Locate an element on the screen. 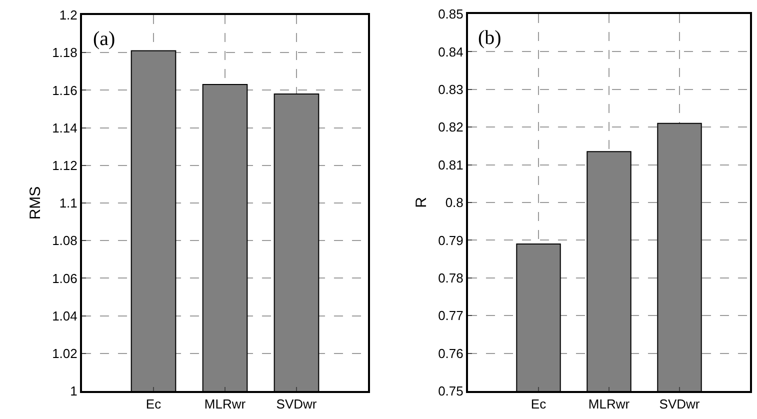 This screenshot has width=757, height=419. y-tick-label: 0.83 is located at coordinates (451, 89).